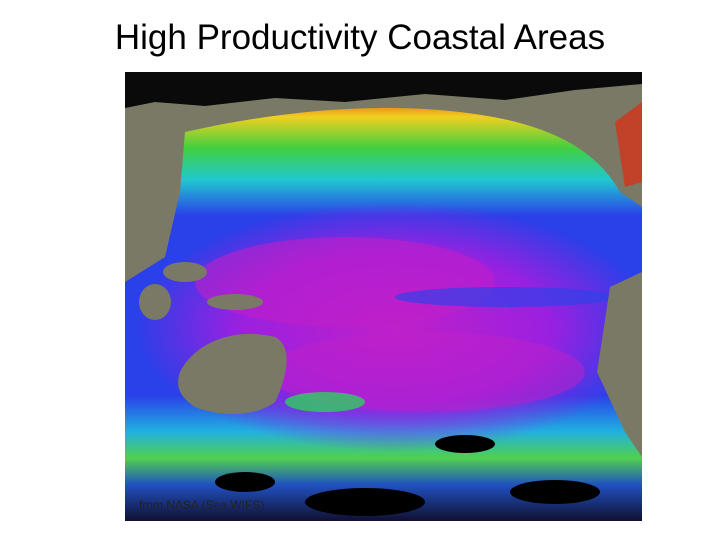  Describe the element at coordinates (505, 297) in the screenshot. I see `equatorial-band` at that location.